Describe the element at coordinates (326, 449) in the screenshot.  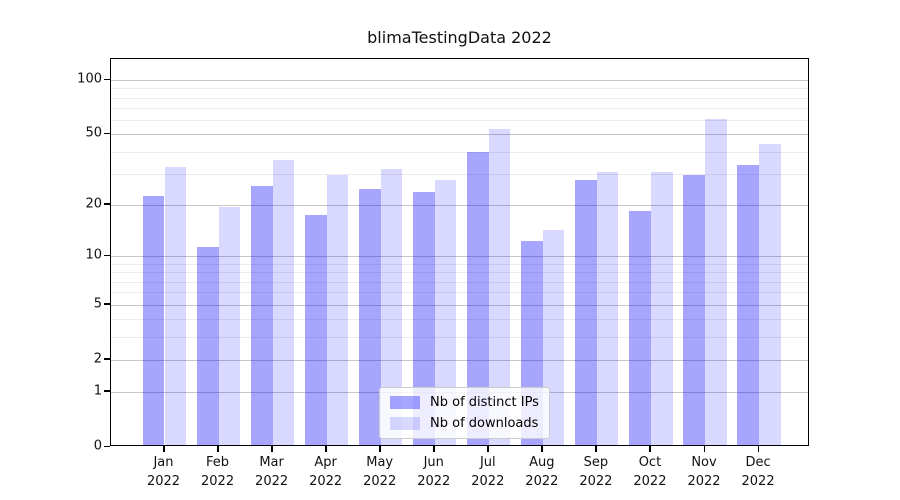
I see `xtick-mark-apr` at that location.